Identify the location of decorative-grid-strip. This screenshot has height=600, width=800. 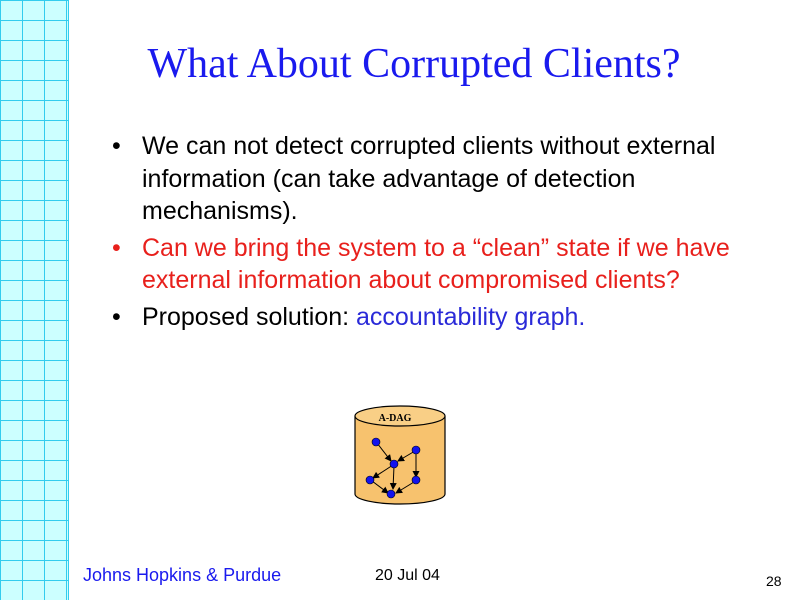
(34, 300).